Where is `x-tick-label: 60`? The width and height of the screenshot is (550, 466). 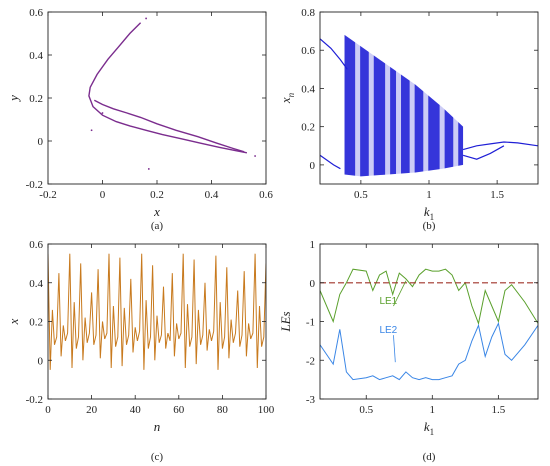 x-tick-label: 60 is located at coordinates (179, 410).